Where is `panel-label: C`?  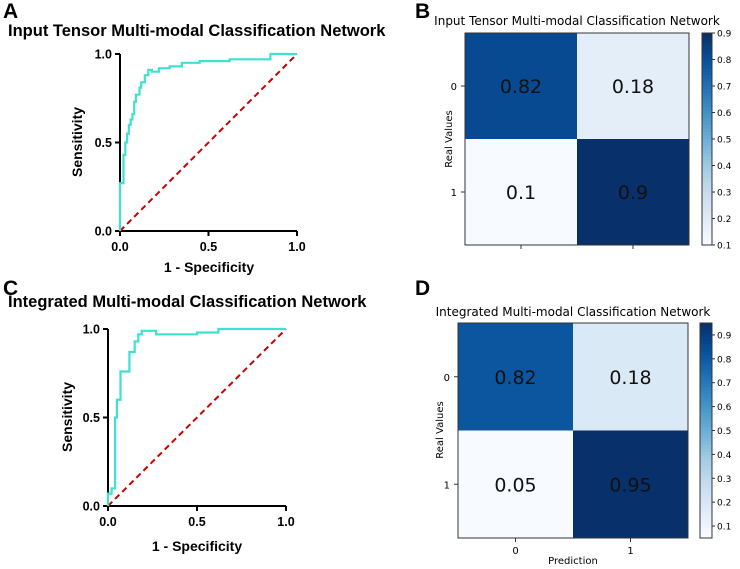
panel-label: C is located at coordinates (10, 288).